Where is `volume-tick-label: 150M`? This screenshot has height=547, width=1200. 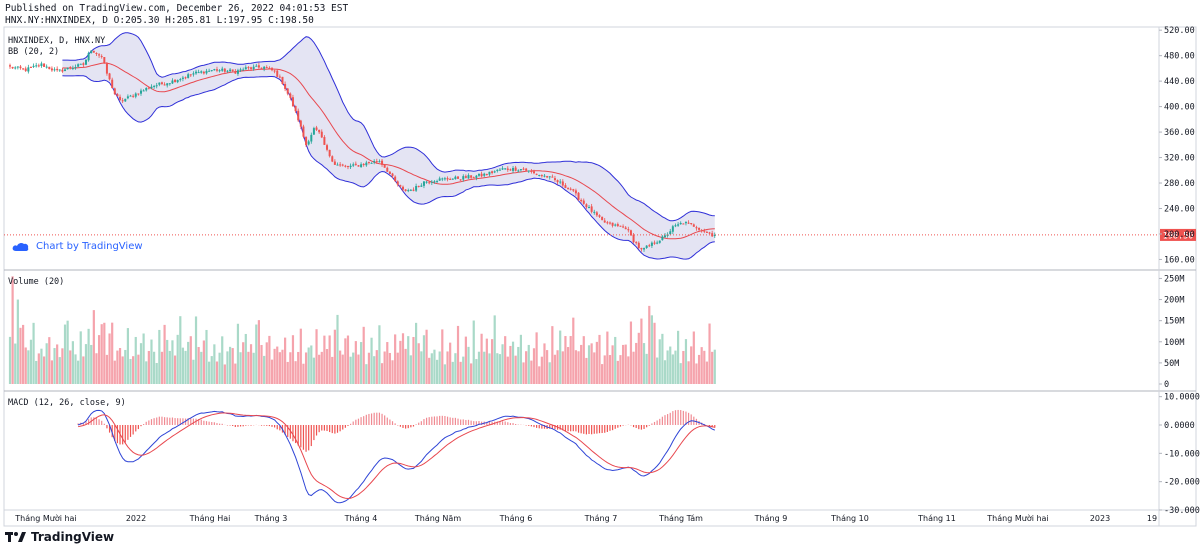
volume-tick-label: 150M is located at coordinates (1174, 322).